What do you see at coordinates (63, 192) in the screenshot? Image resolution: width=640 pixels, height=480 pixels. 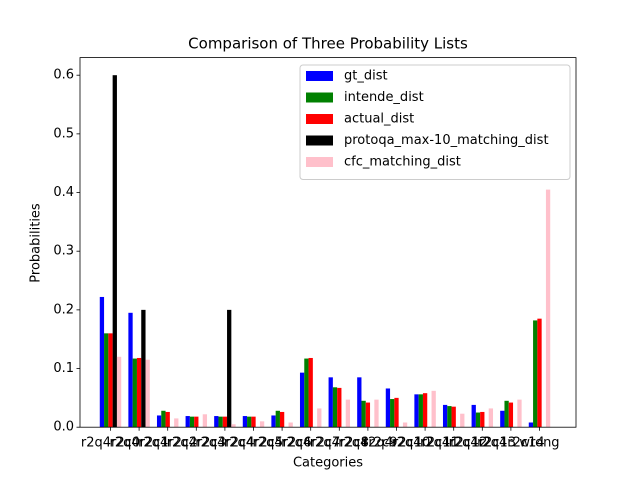 I see `y-tick-label: 0.4` at bounding box center [63, 192].